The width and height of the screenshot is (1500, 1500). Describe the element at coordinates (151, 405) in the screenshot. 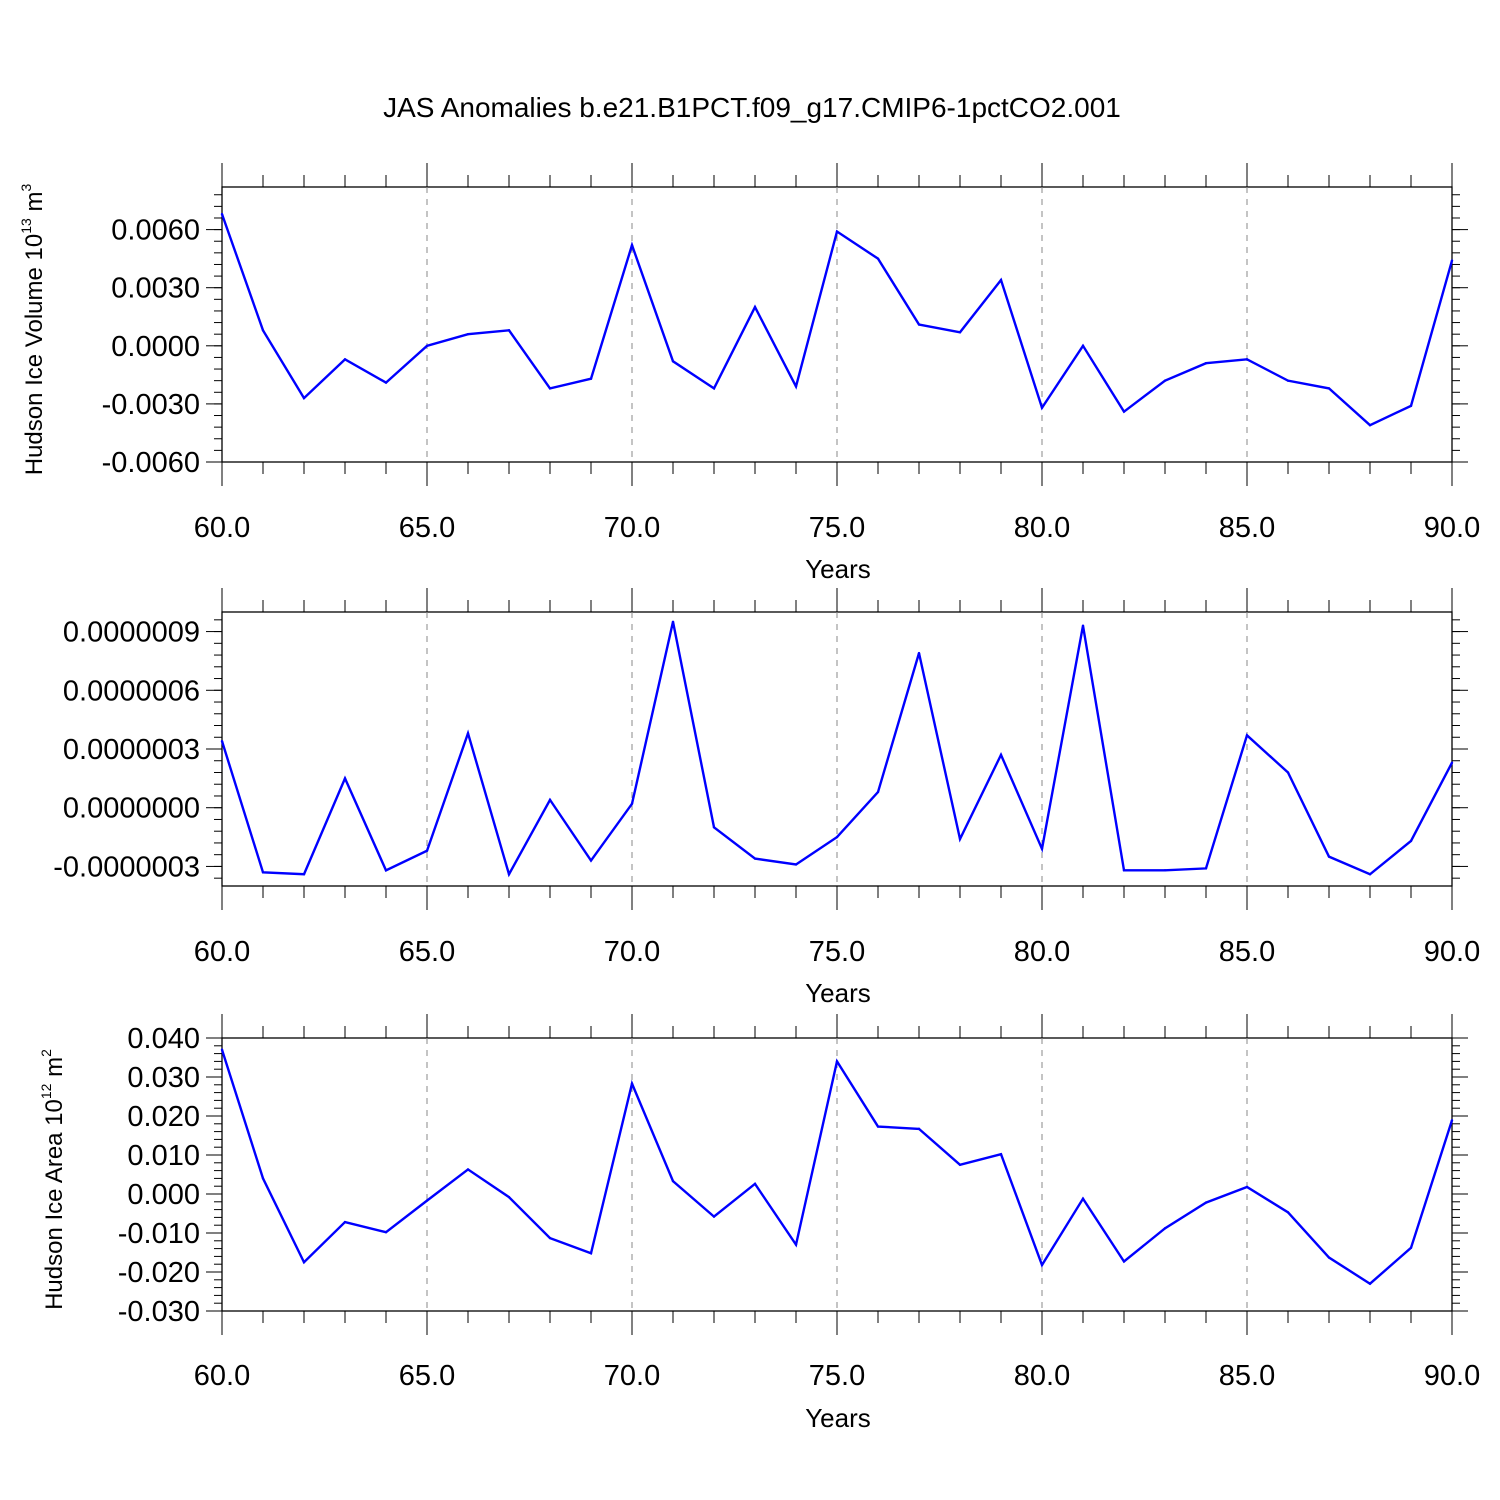

I see `y-tick-label: -0.0030` at that location.